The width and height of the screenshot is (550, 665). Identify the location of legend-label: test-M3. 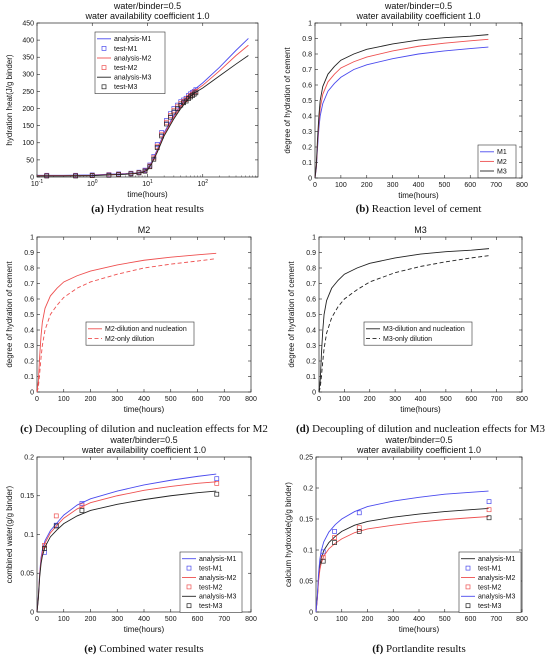
(489, 606).